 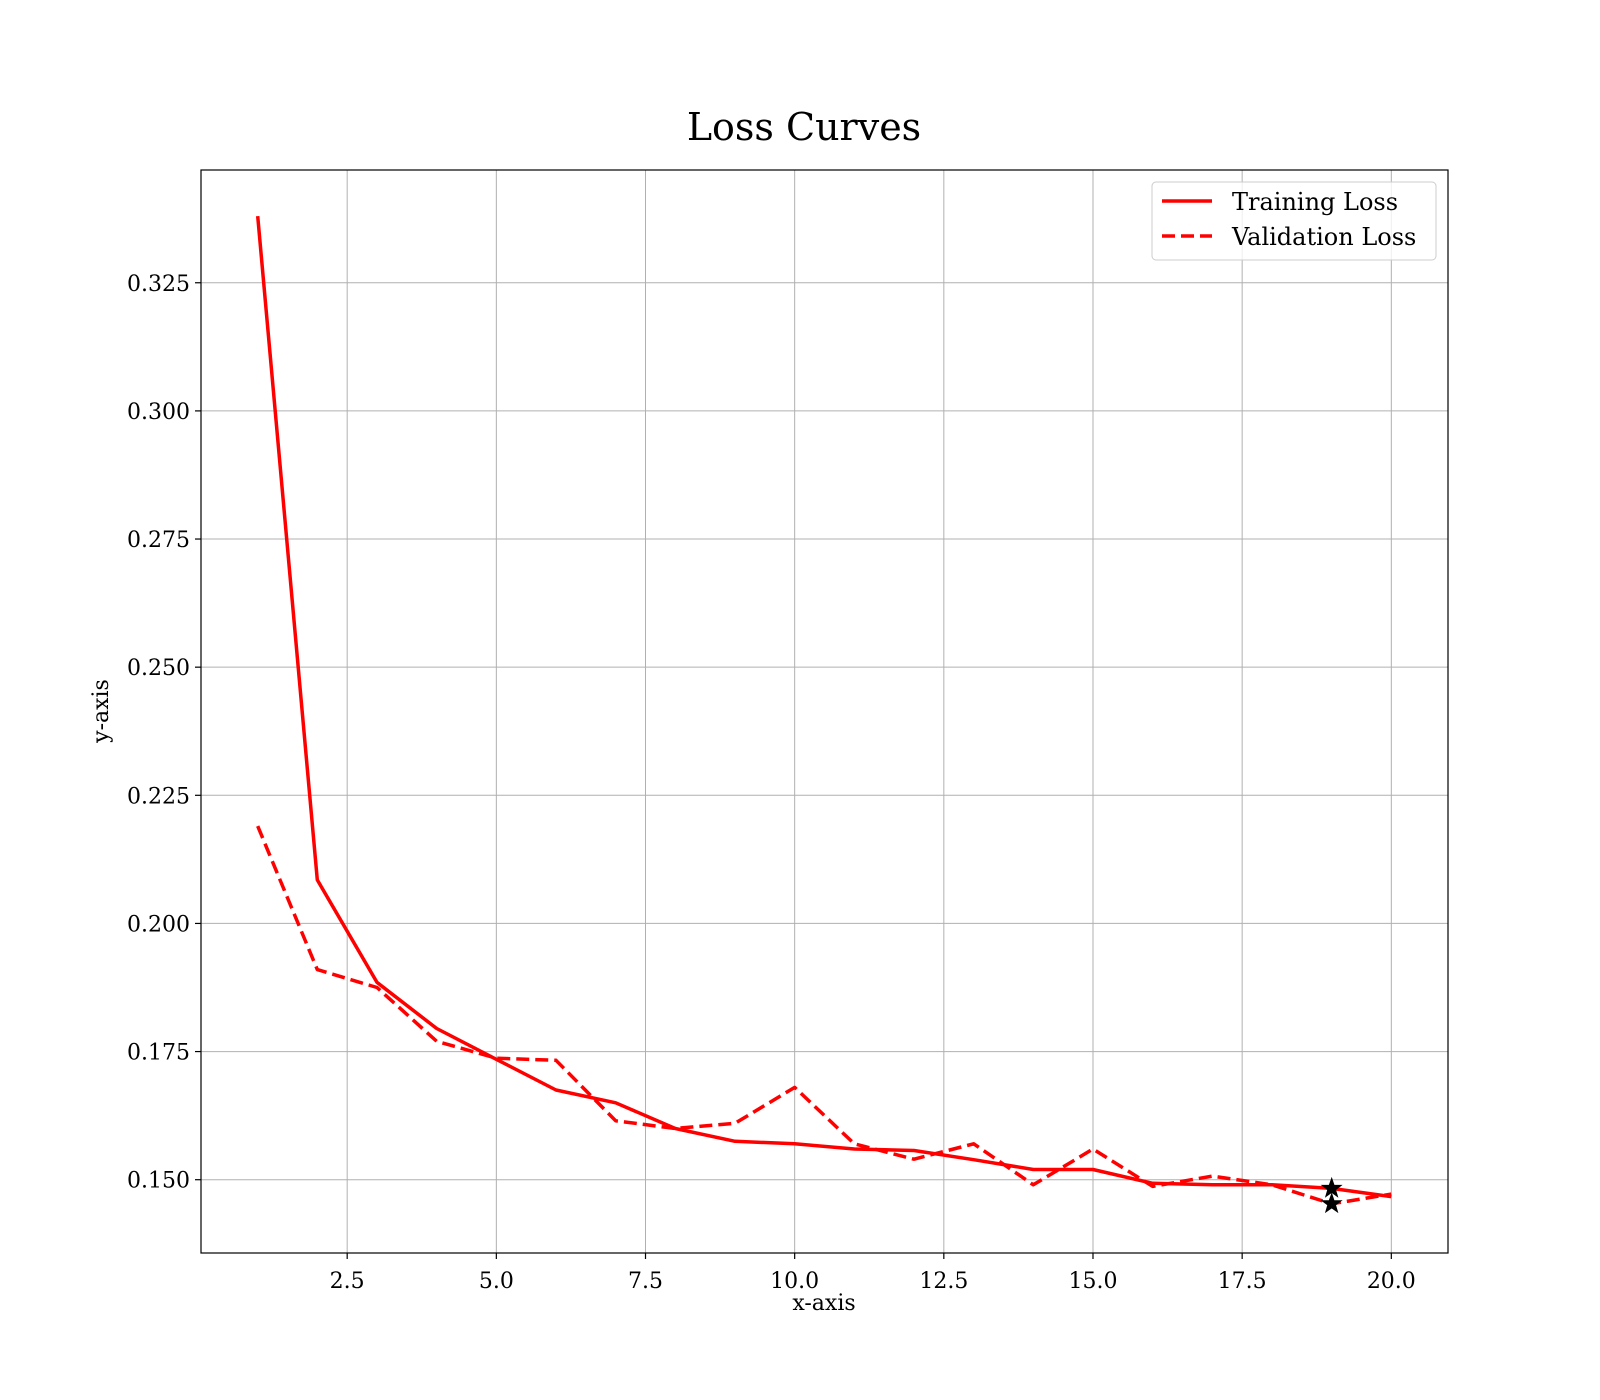 What do you see at coordinates (158, 284) in the screenshot?
I see `y-tick-label: 0.325` at bounding box center [158, 284].